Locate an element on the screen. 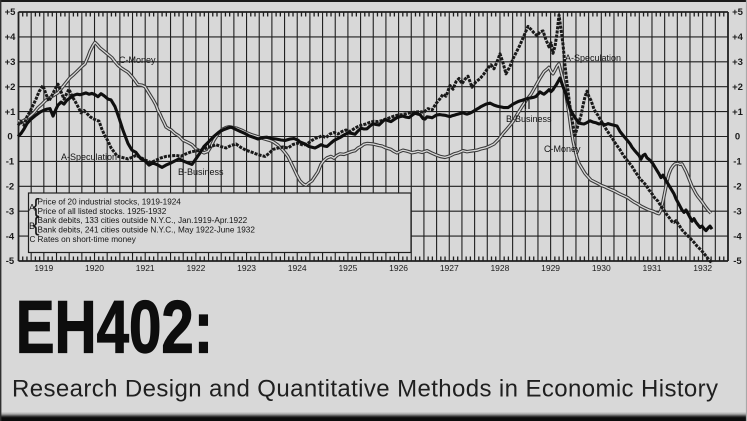 Image resolution: width=747 pixels, height=421 pixels. svg-text: 1924 is located at coordinates (297, 268).